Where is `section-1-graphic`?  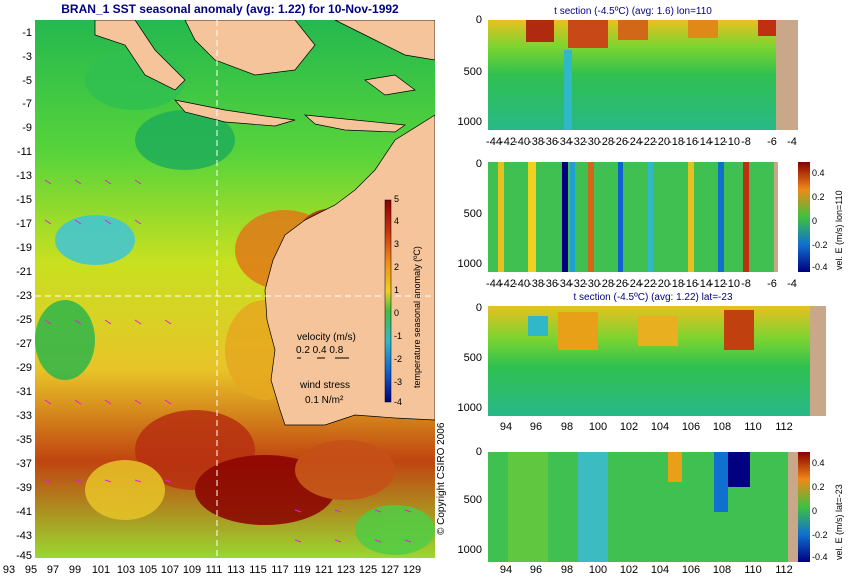 section-1-graphic is located at coordinates (643, 75).